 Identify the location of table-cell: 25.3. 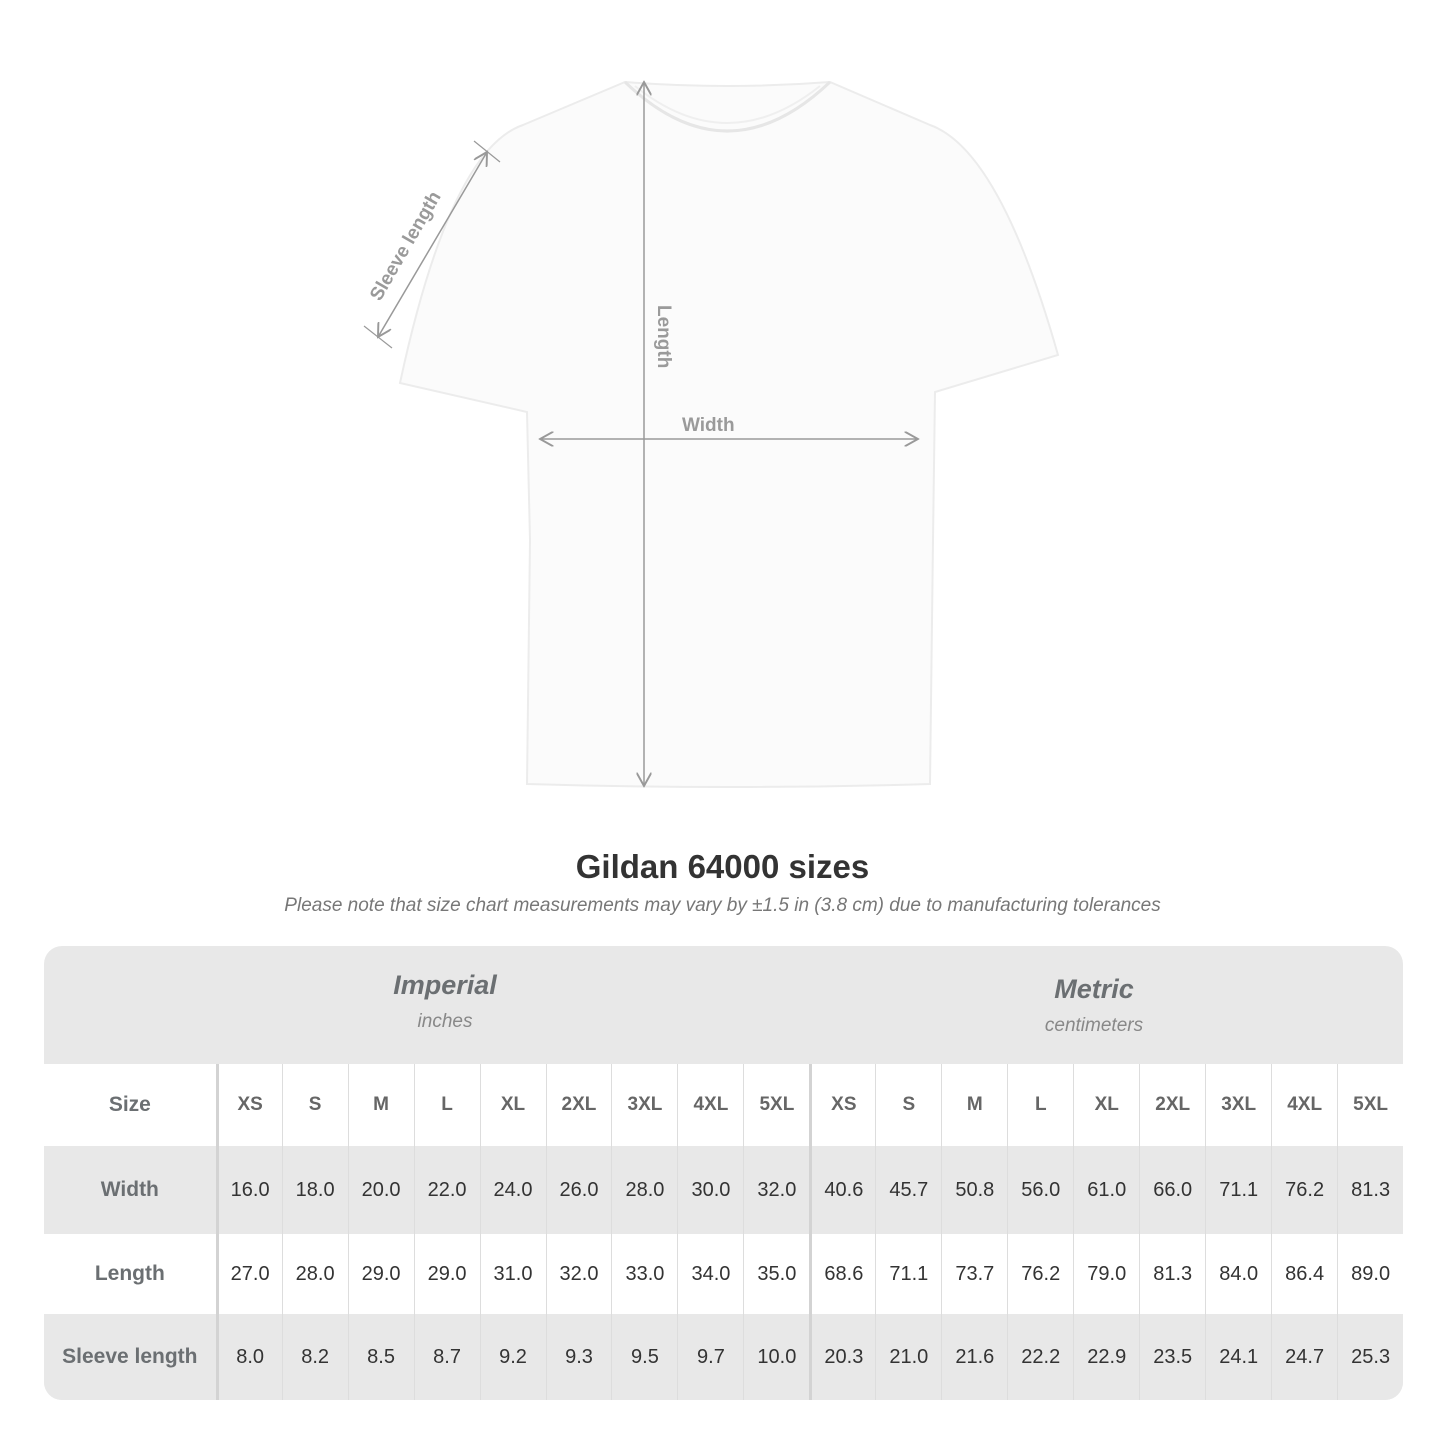
(1370, 1357).